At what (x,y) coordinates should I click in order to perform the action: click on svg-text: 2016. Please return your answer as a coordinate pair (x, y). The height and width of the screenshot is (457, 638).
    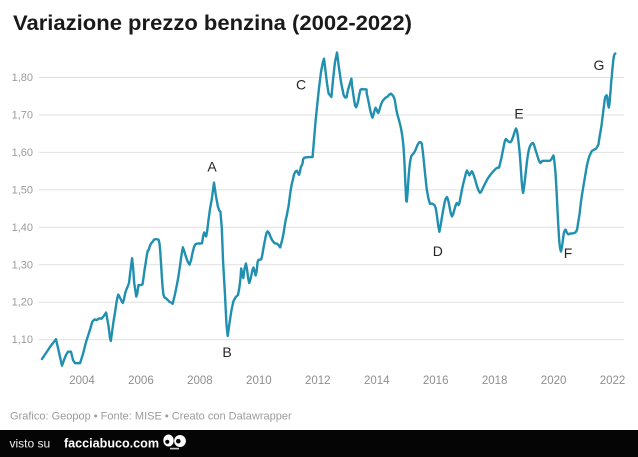
    Looking at the image, I should click on (436, 381).